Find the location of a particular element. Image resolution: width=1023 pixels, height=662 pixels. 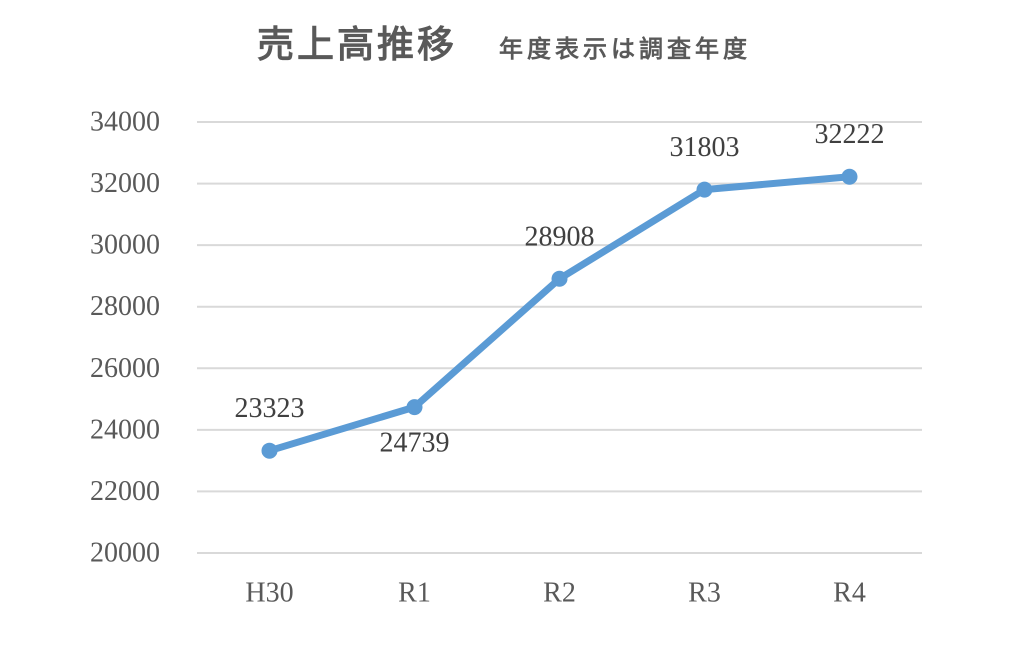

y-axis-tick-label: 34000 is located at coordinates (125, 122).